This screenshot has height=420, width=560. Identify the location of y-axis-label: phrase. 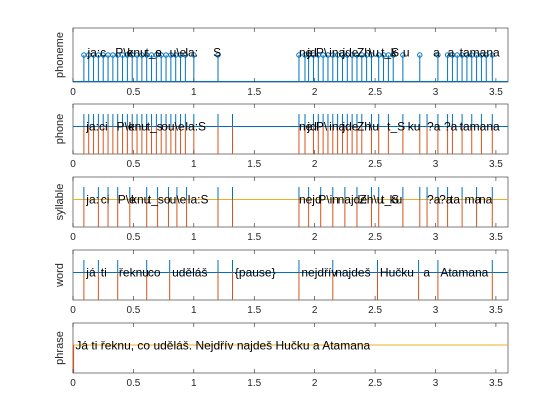
(60, 348).